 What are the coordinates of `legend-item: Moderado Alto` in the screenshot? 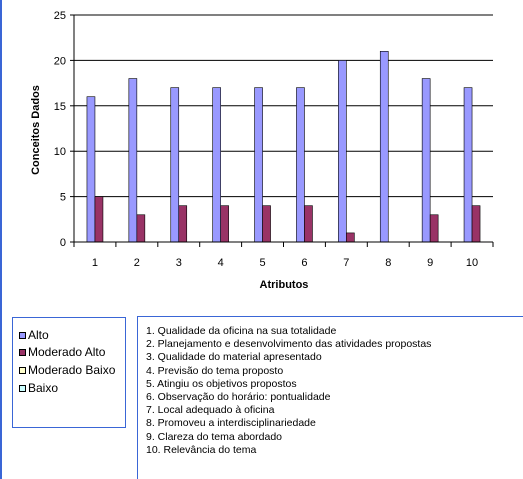 It's located at (62, 352).